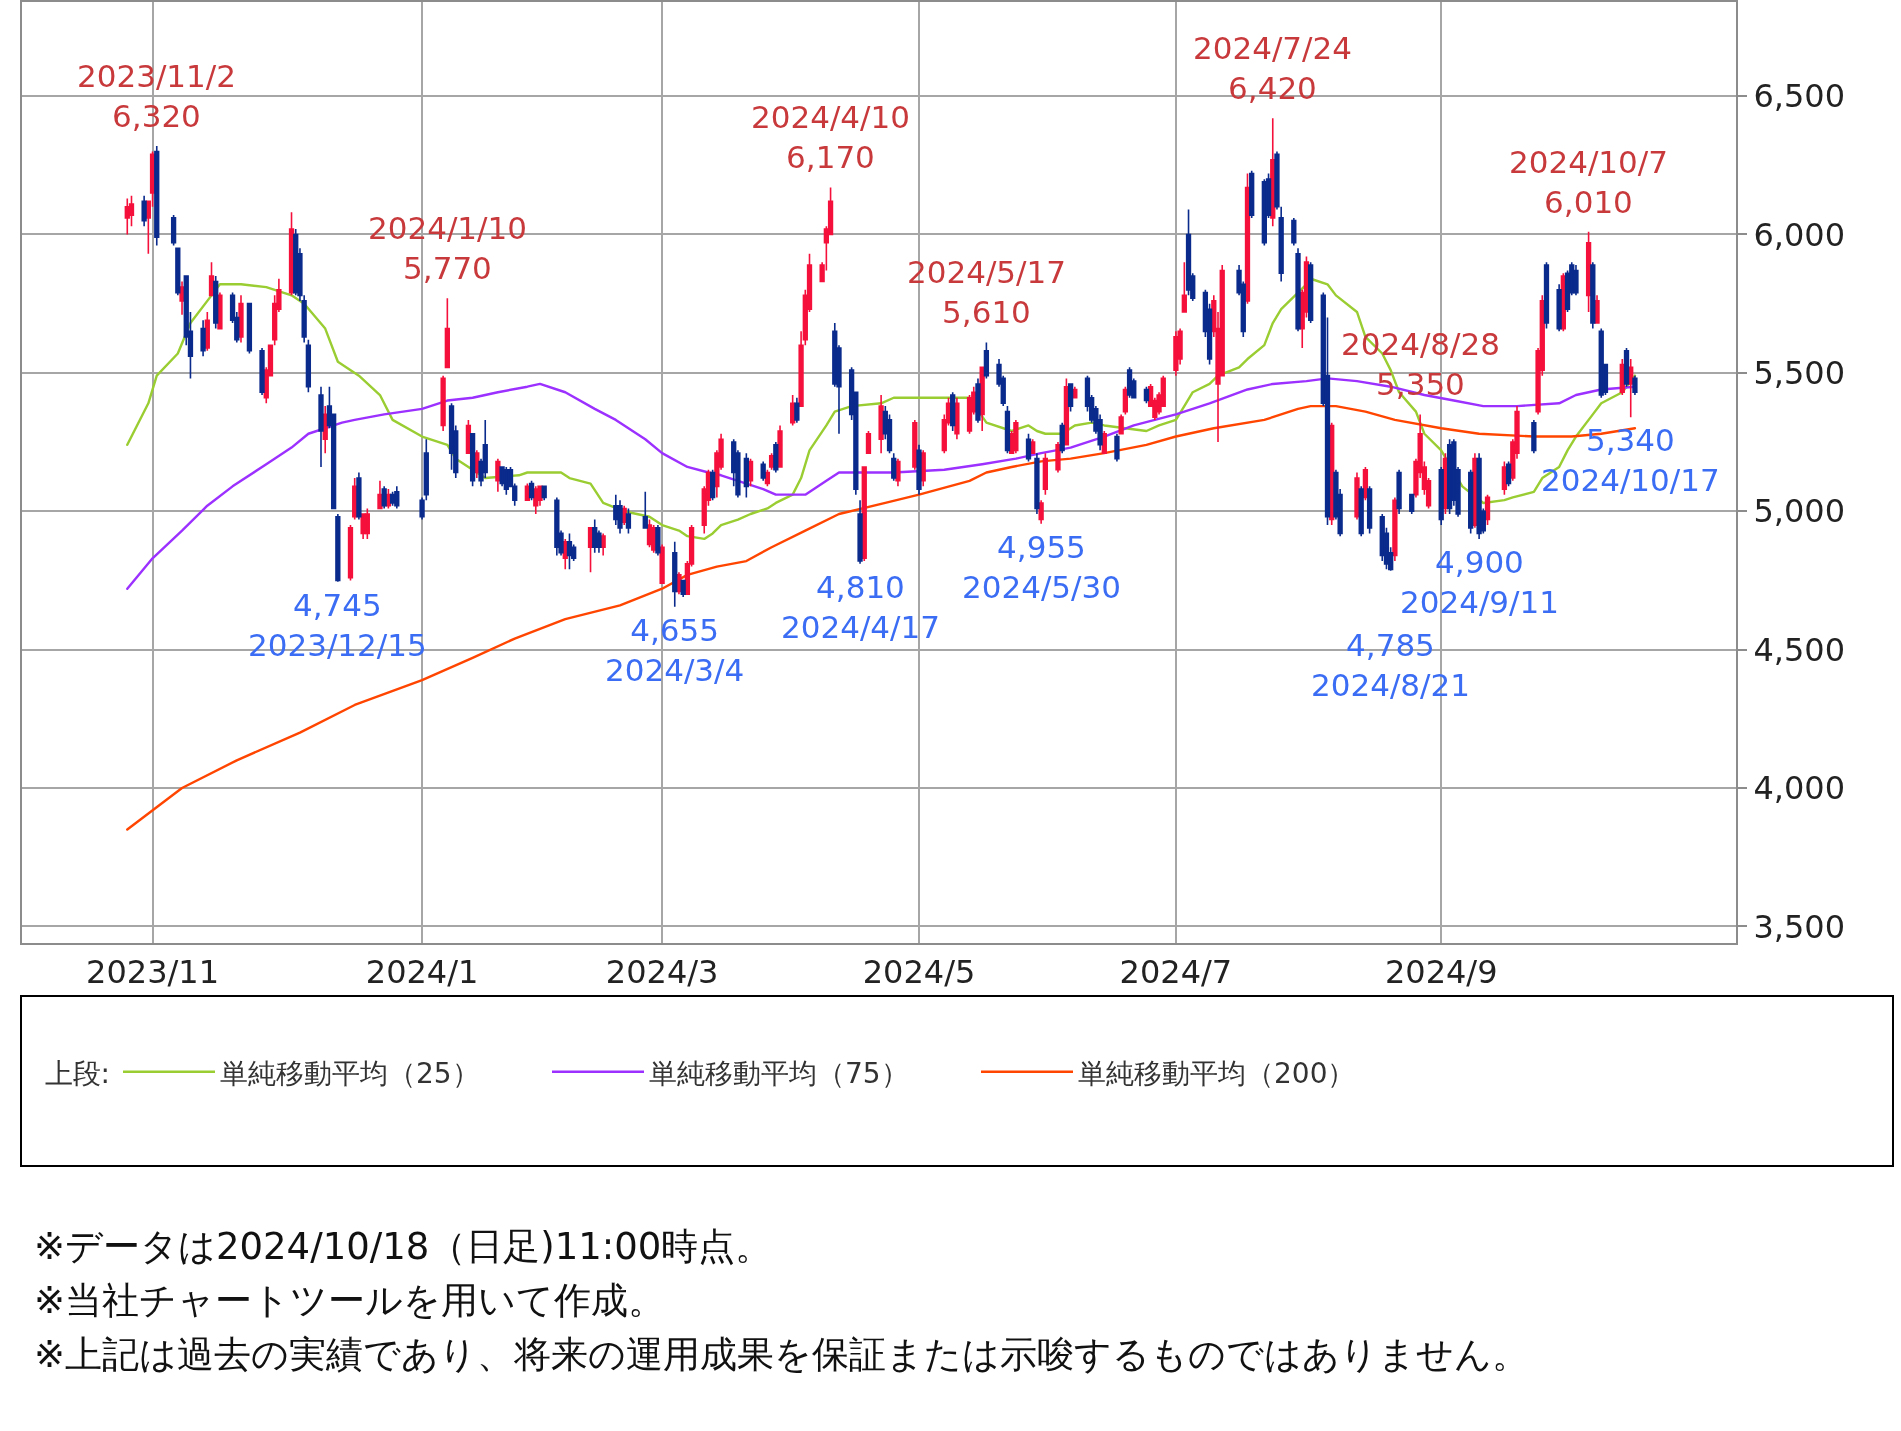  I want to click on y-tick-label: 5,000, so click(1799, 511).